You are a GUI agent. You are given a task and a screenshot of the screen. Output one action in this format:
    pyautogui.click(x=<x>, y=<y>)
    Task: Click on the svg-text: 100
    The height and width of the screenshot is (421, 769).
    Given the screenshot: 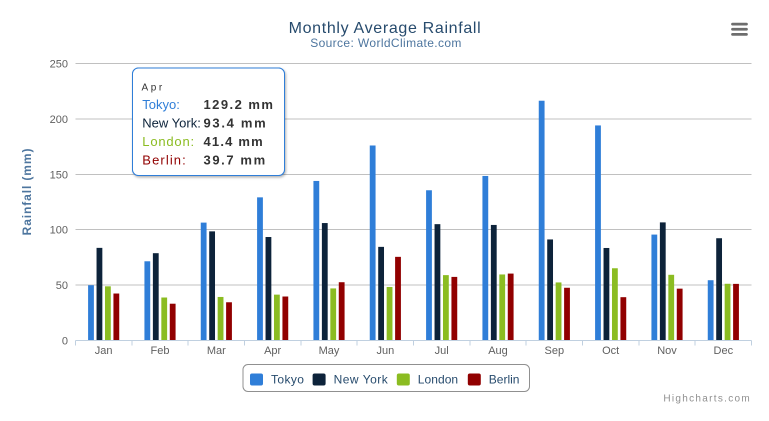 What is the action you would take?
    pyautogui.click(x=59, y=231)
    